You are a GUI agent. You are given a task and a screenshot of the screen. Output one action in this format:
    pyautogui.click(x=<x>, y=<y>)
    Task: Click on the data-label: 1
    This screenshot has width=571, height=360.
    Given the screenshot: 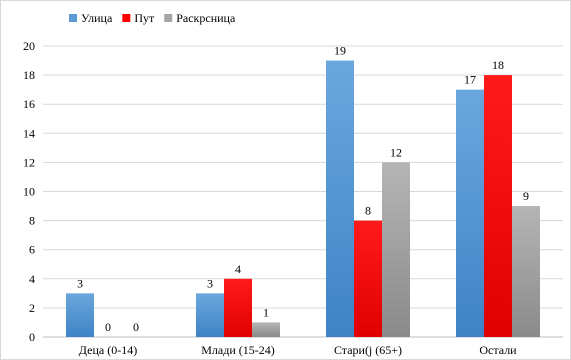 What is the action you would take?
    pyautogui.click(x=266, y=312)
    